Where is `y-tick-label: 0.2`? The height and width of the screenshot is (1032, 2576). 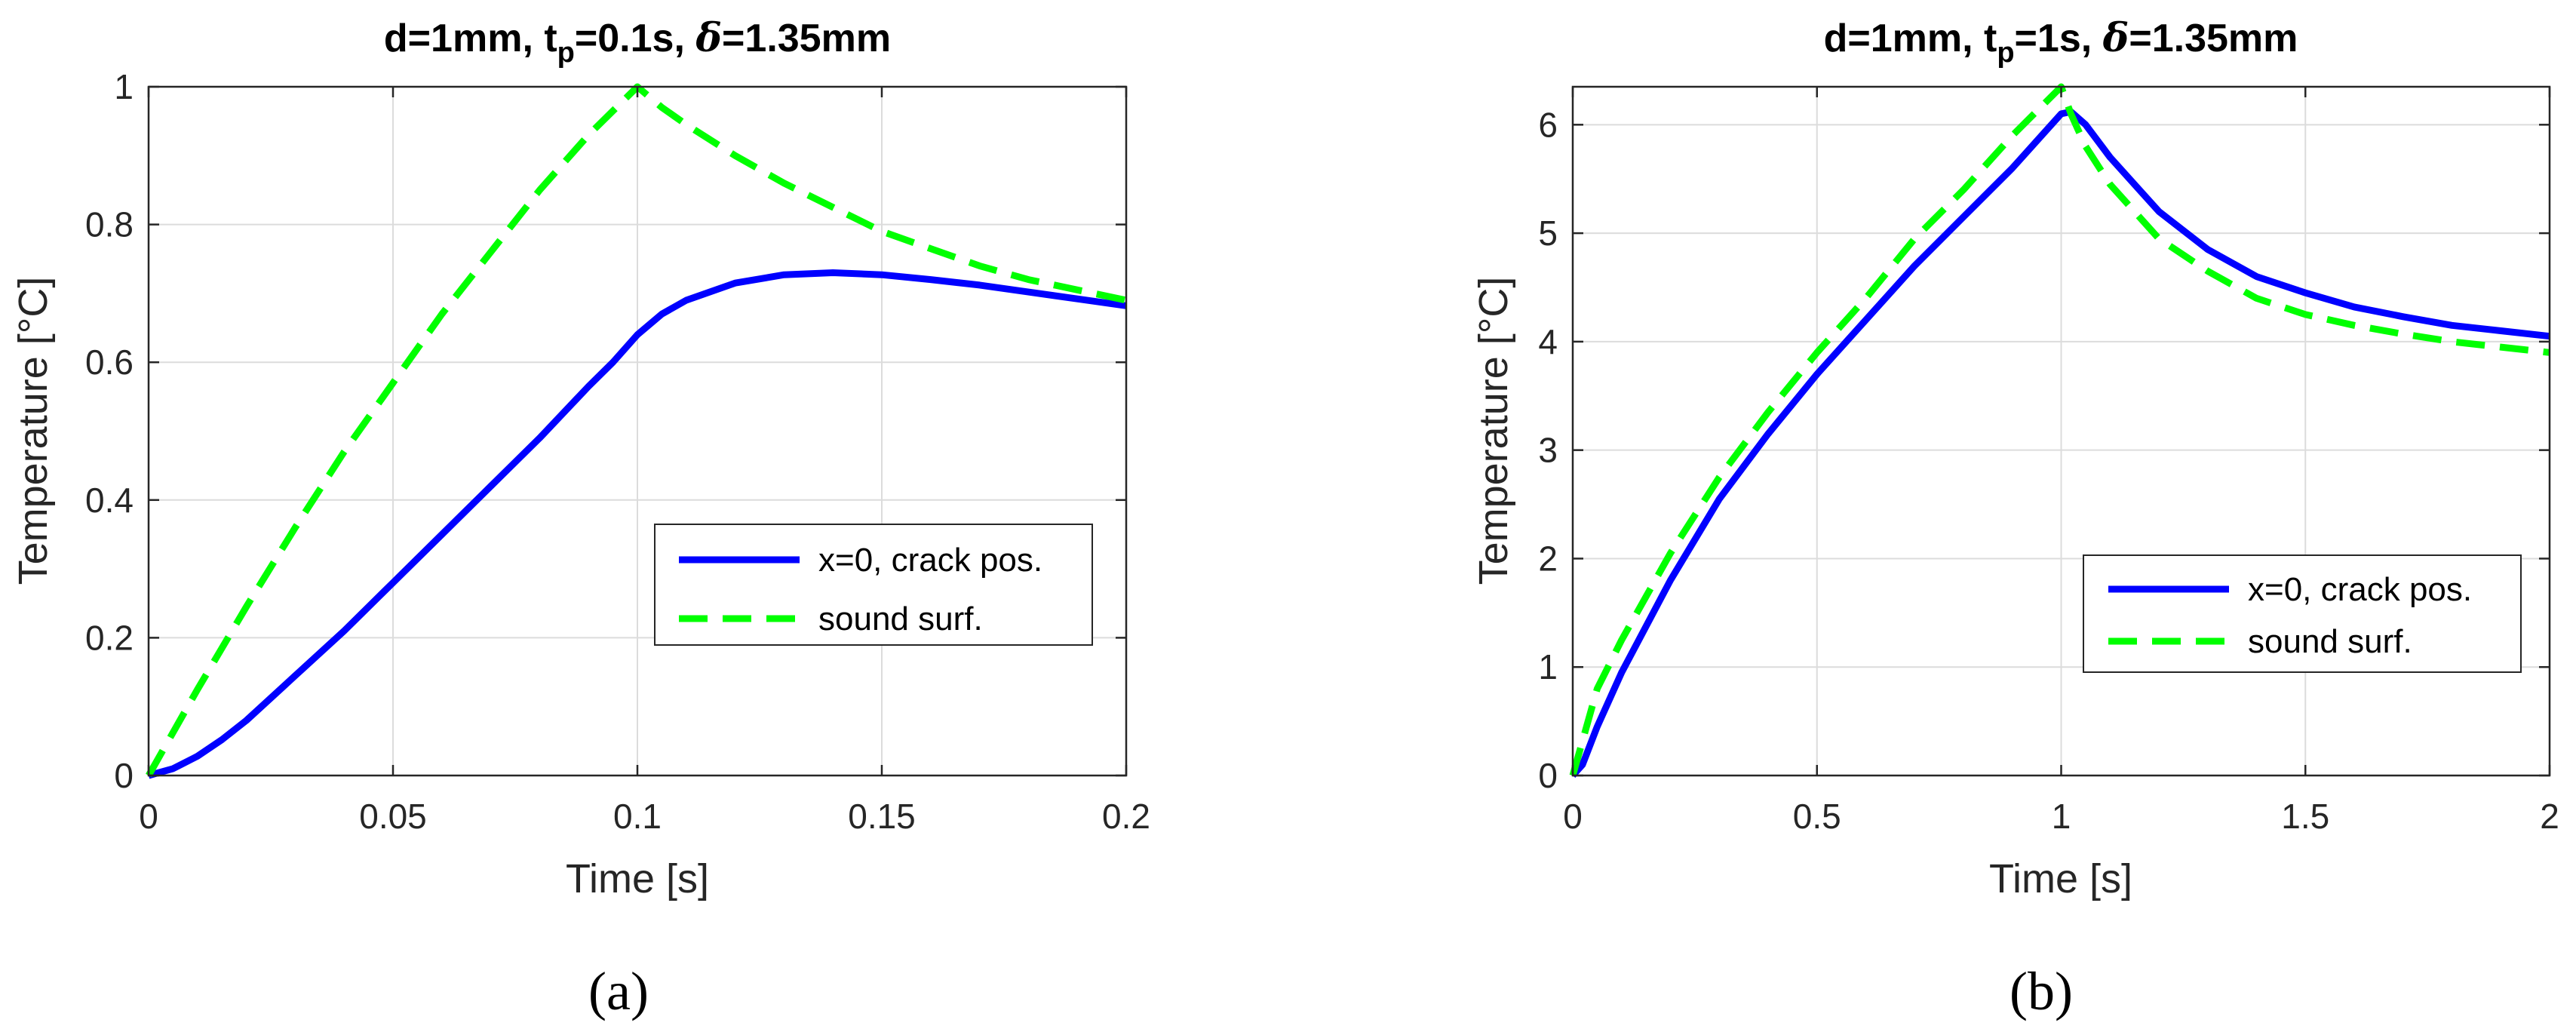
y-tick-label: 0.2 is located at coordinates (109, 637).